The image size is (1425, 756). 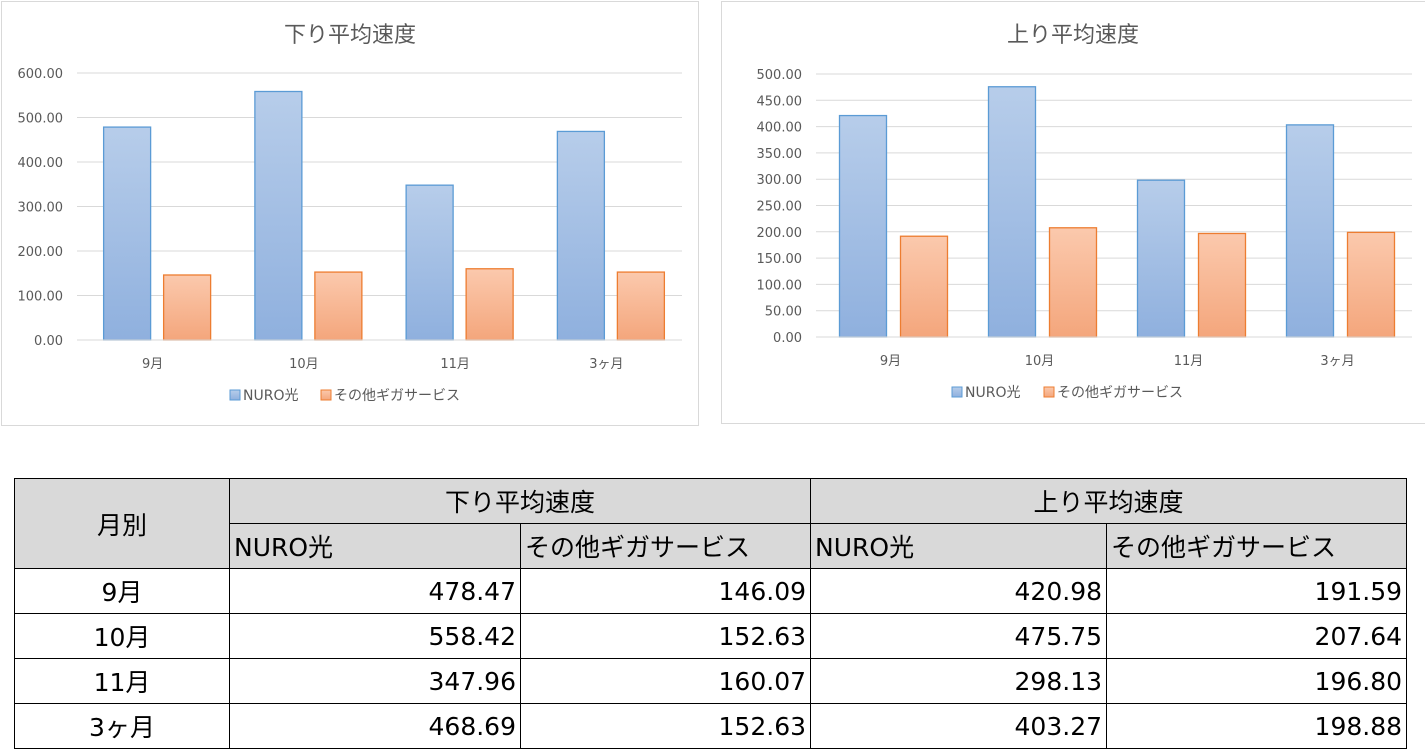 I want to click on up-other-cell: 191.59, so click(x=1257, y=591).